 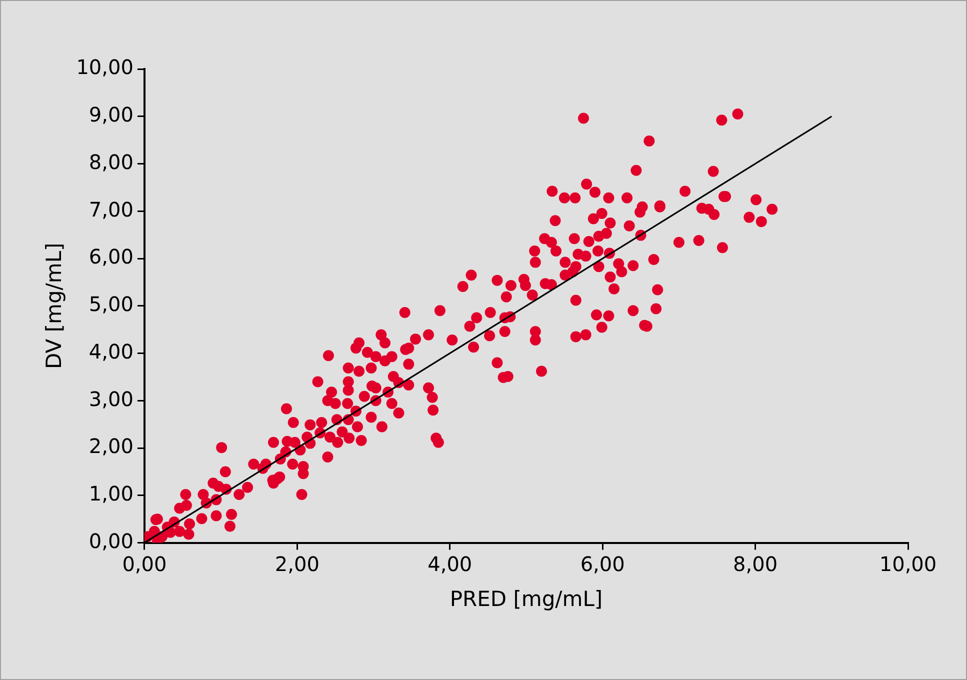 What do you see at coordinates (111, 304) in the screenshot?
I see `y-tick-label: 5,00` at bounding box center [111, 304].